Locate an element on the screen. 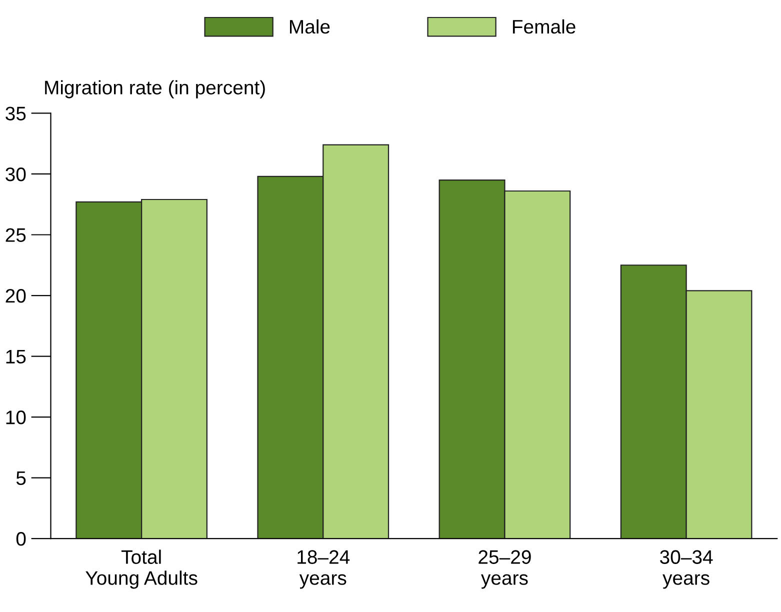  y-tick-label: 10 is located at coordinates (16, 417).